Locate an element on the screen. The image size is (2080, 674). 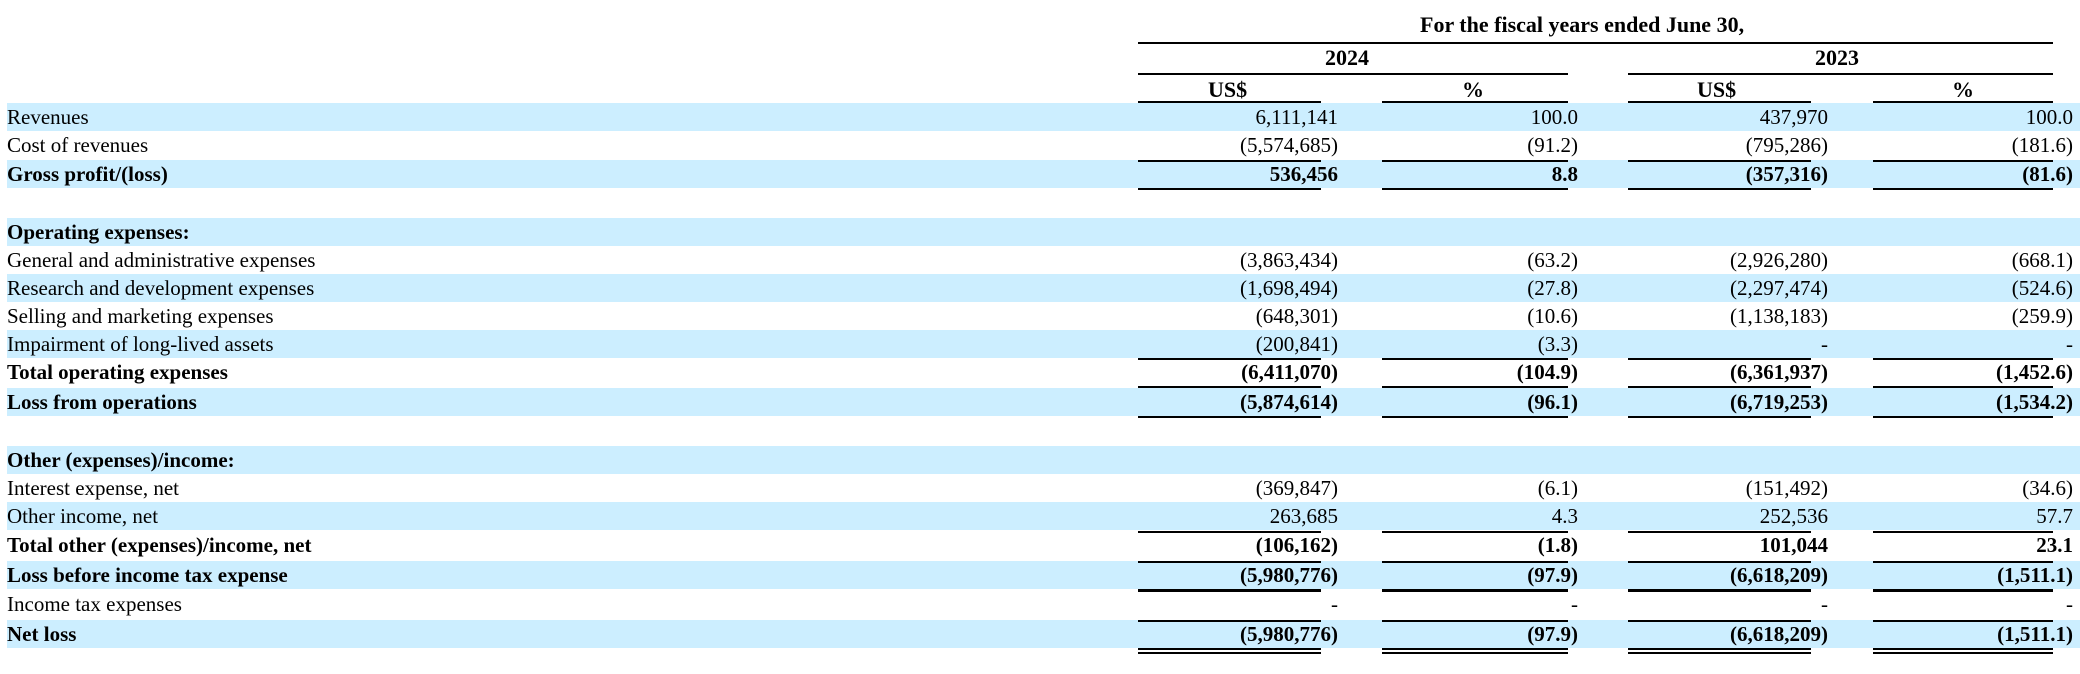
row-label: Total operating expenses is located at coordinates (117, 372).